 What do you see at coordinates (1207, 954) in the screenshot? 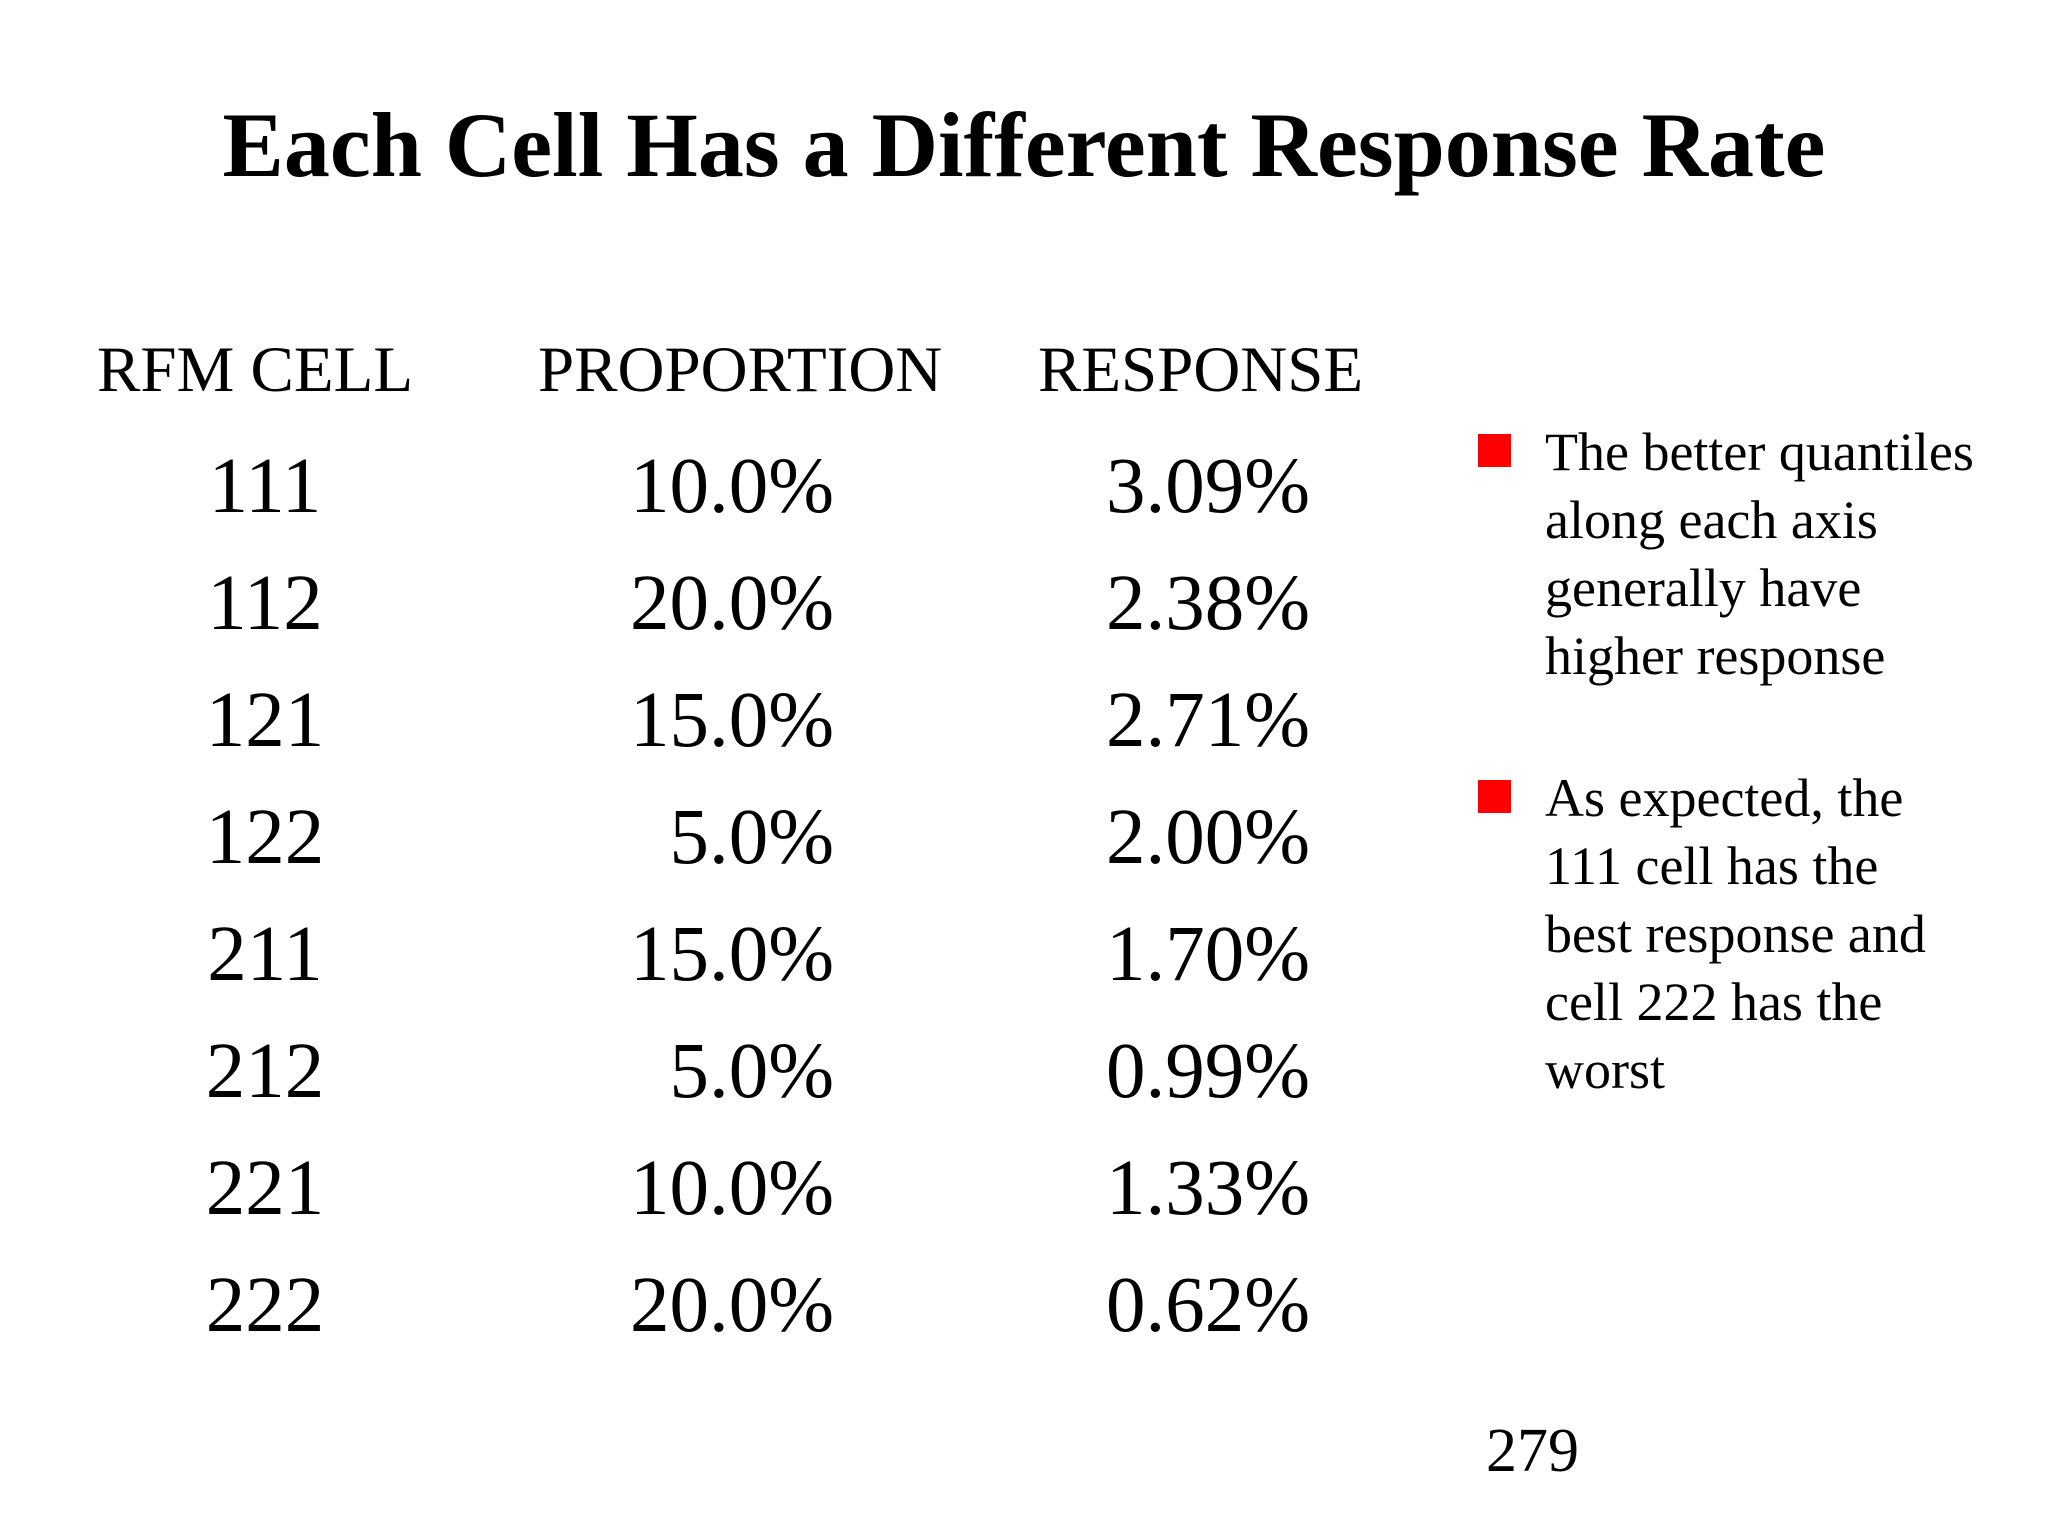
I see `response-value: 1.70%` at bounding box center [1207, 954].